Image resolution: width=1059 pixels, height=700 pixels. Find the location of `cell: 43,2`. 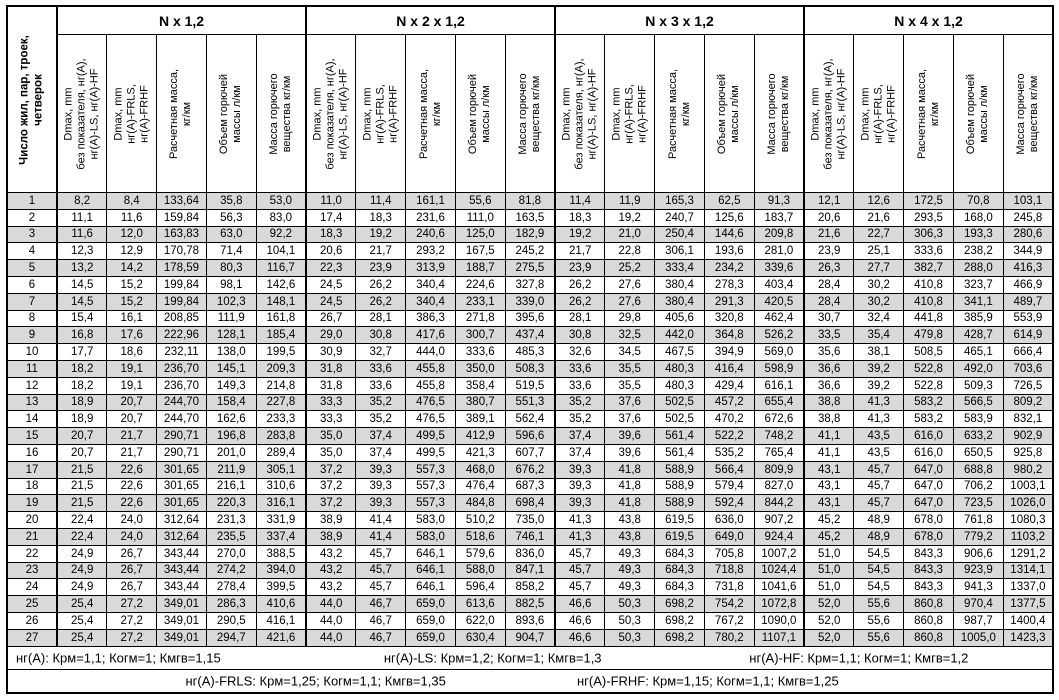

cell: 43,2 is located at coordinates (331, 587).